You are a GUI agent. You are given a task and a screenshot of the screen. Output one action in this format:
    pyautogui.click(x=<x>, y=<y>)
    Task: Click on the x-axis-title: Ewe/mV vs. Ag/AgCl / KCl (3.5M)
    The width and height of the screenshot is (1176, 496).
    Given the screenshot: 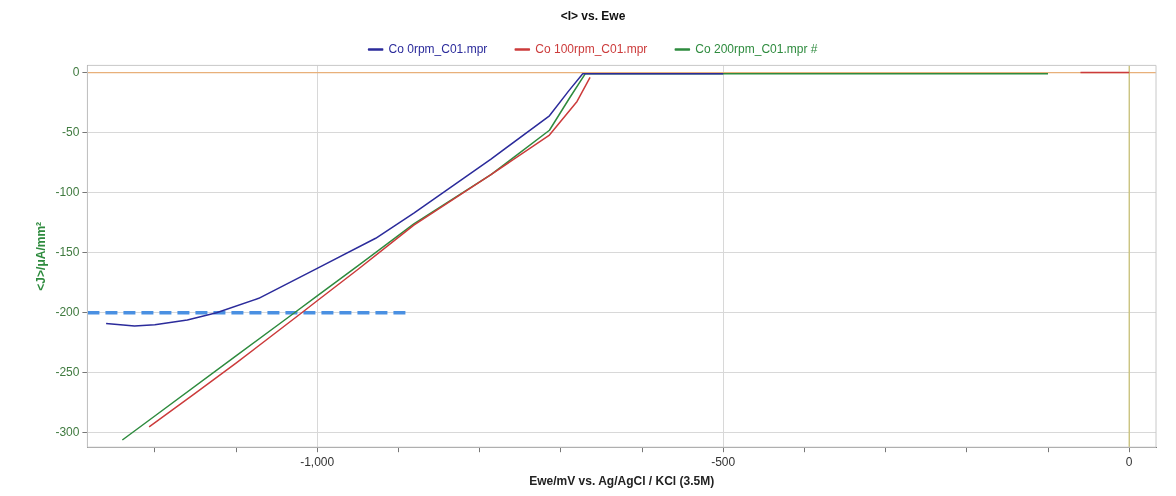 What is the action you would take?
    pyautogui.click(x=622, y=481)
    